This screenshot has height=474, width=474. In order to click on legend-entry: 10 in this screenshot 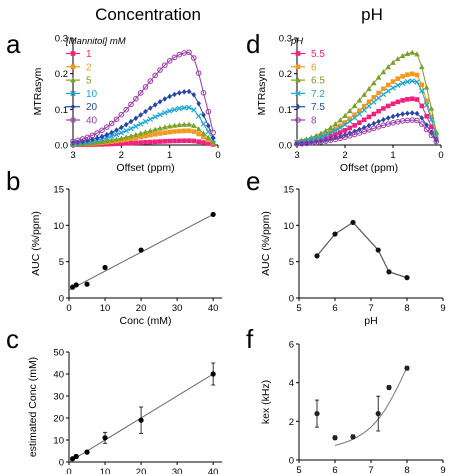, I will do `click(82, 94)`.